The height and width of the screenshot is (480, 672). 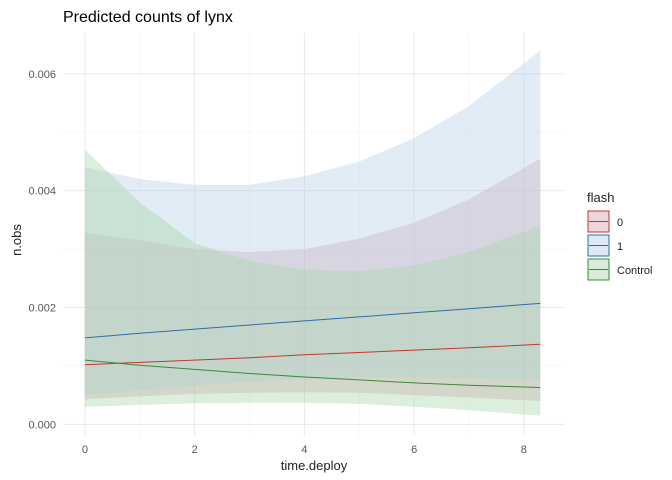 What do you see at coordinates (634, 271) in the screenshot?
I see `legend-label: Control` at bounding box center [634, 271].